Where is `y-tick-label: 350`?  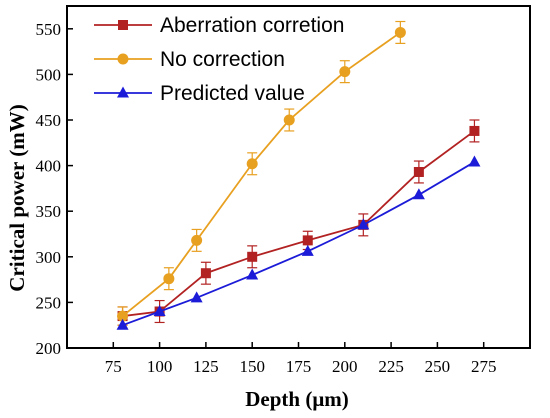 y-tick-label: 350 is located at coordinates (49, 211).